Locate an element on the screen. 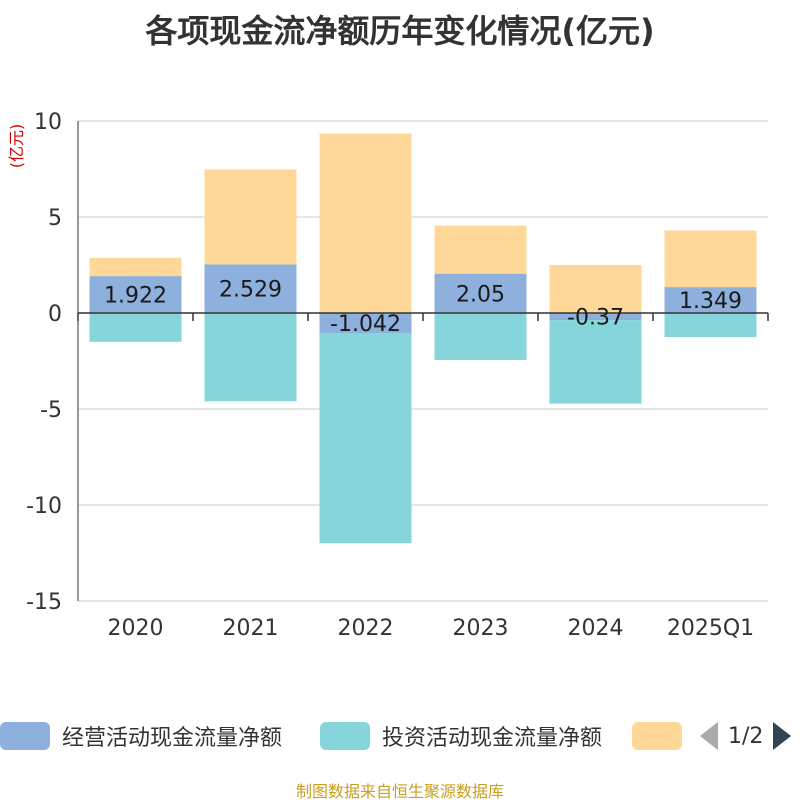 This screenshot has width=800, height=802. data-label: -0.37 is located at coordinates (595, 318).